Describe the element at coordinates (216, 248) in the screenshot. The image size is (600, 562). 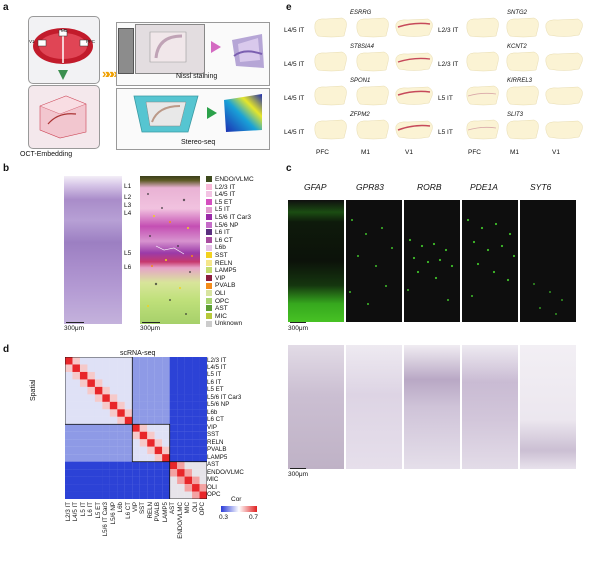
I see `legend-item: L6b` at that location.